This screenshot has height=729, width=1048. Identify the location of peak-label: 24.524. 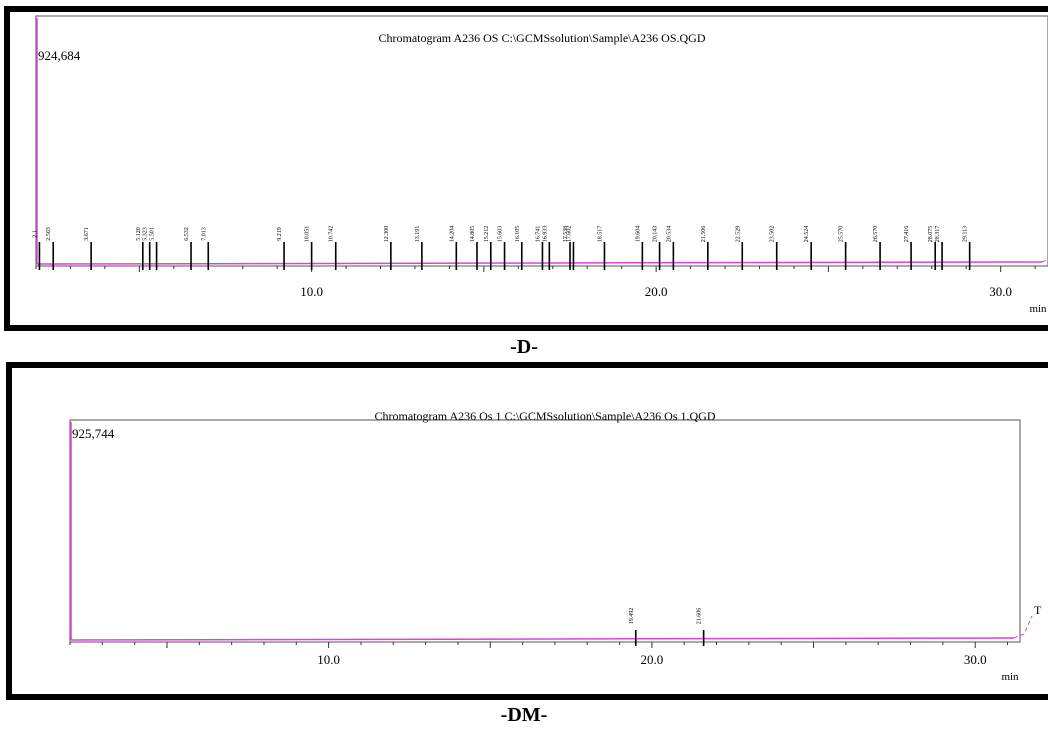
(807, 234).